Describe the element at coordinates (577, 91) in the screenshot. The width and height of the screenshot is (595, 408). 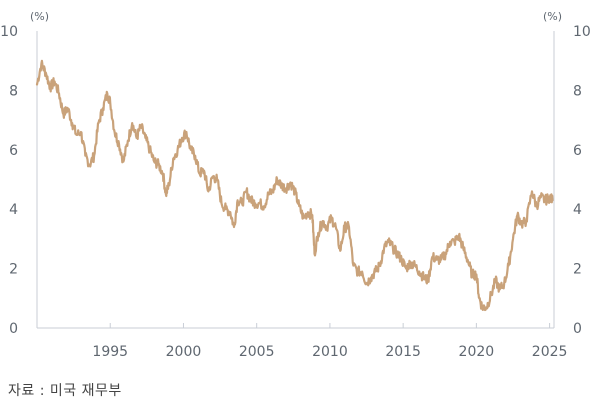
I see `right-tick-label: 8` at that location.